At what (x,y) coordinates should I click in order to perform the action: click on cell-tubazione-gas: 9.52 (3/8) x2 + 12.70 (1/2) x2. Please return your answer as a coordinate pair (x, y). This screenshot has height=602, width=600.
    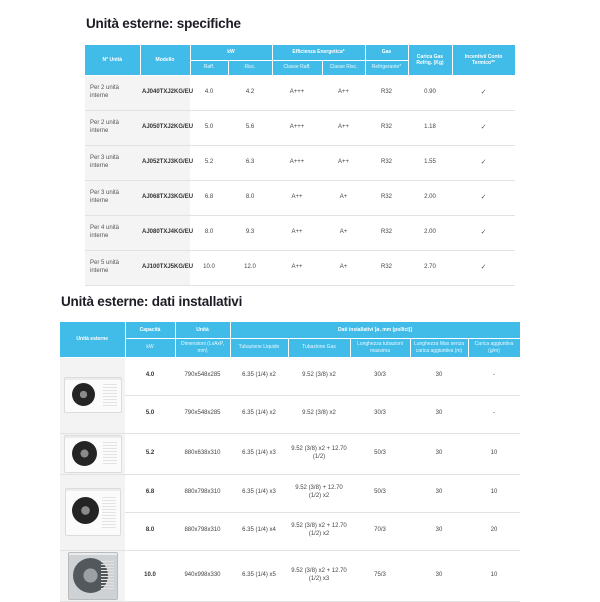
    Looking at the image, I should click on (319, 531).